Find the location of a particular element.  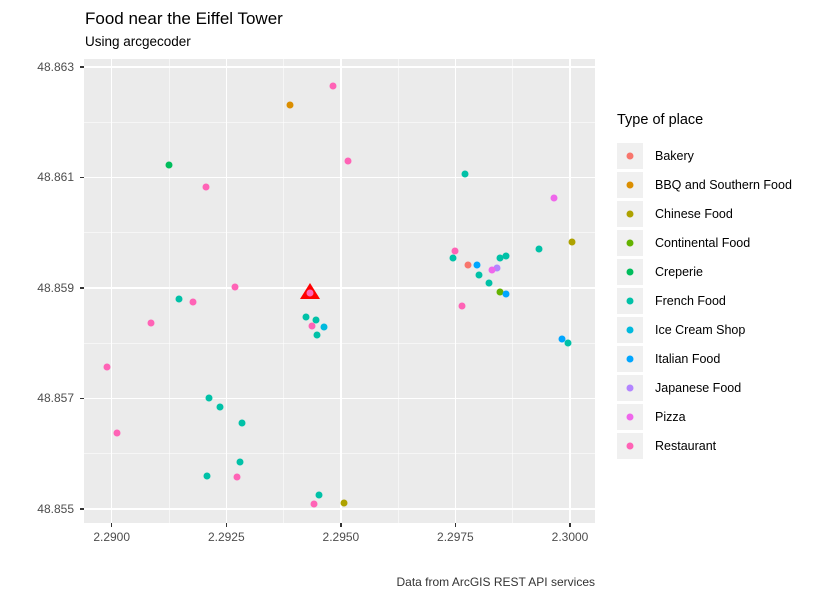

legend-item: Continental Food is located at coordinates (724, 242).